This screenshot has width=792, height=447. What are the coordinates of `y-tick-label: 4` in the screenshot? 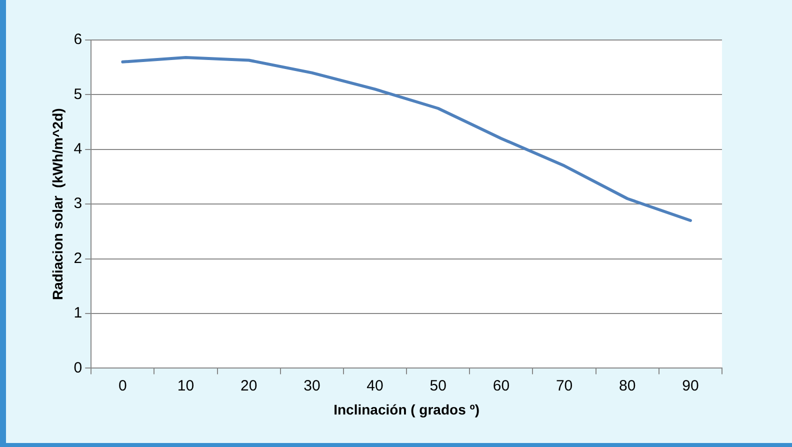 It's located at (78, 149).